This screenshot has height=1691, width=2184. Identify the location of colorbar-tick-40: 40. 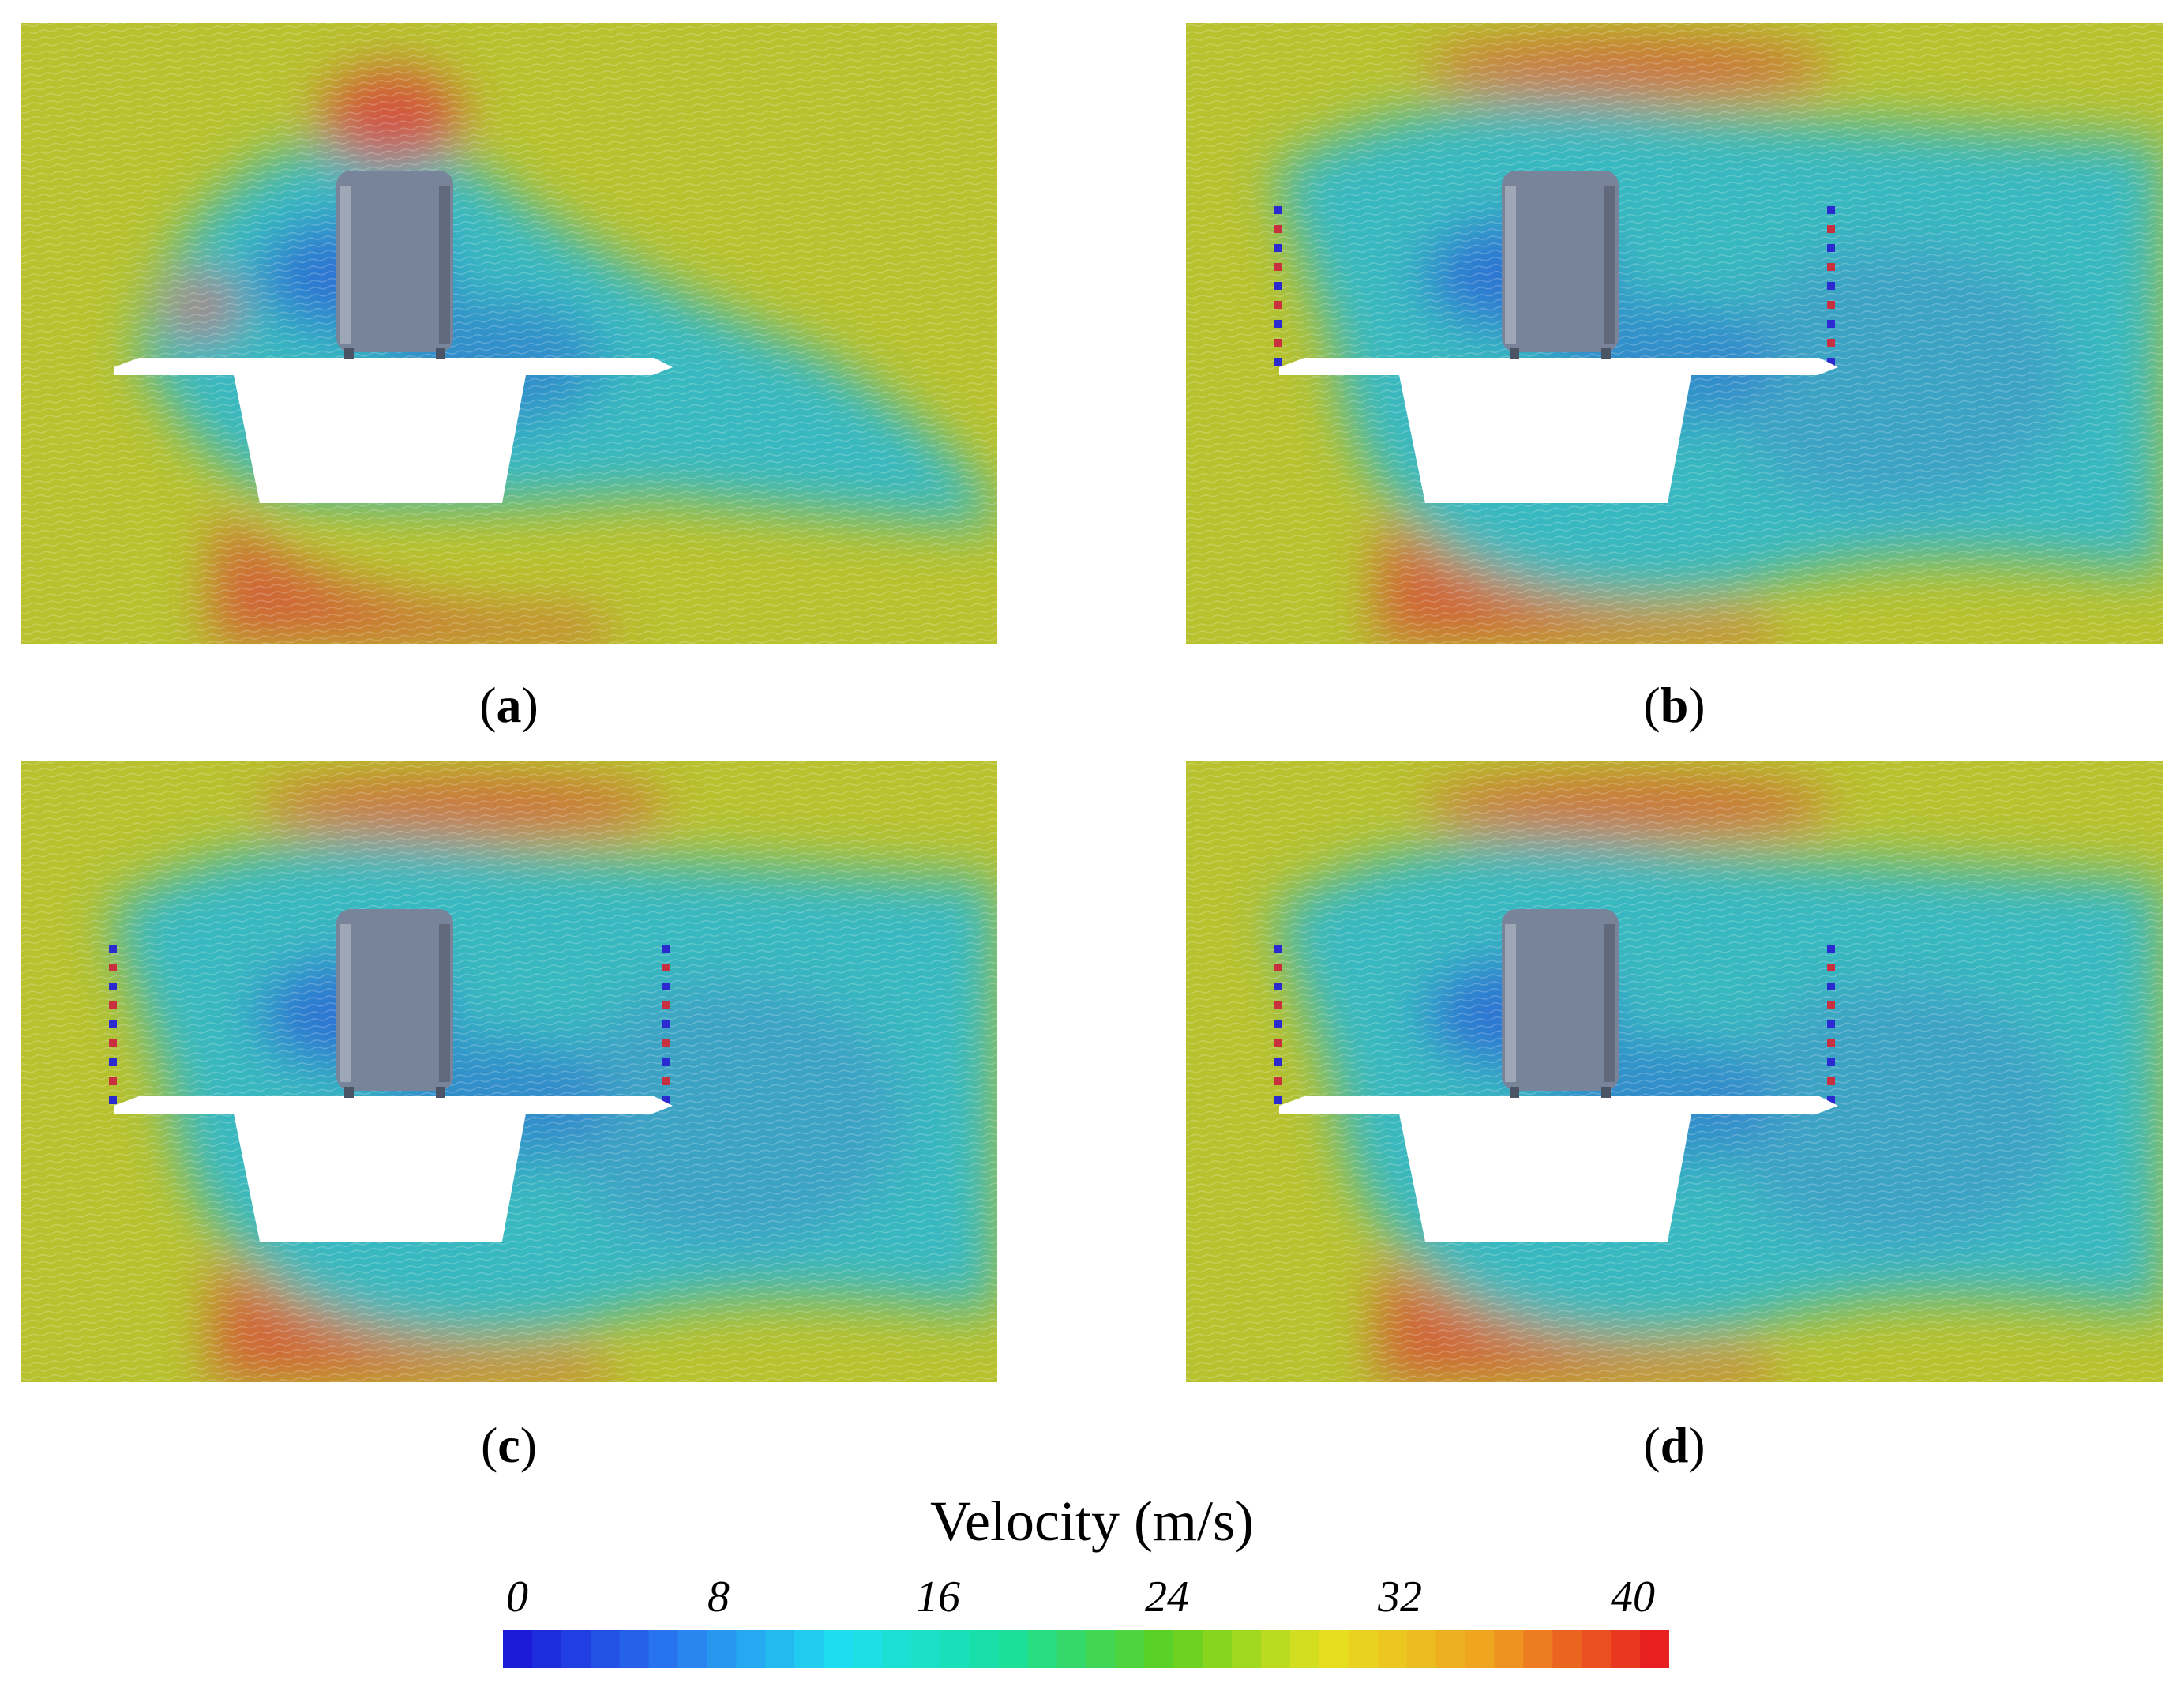
(1633, 1597).